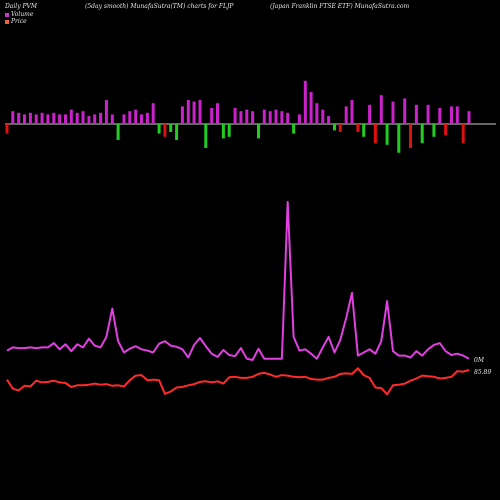 This screenshot has height=500, width=500. I want to click on legend-price-swatch, so click(7, 21).